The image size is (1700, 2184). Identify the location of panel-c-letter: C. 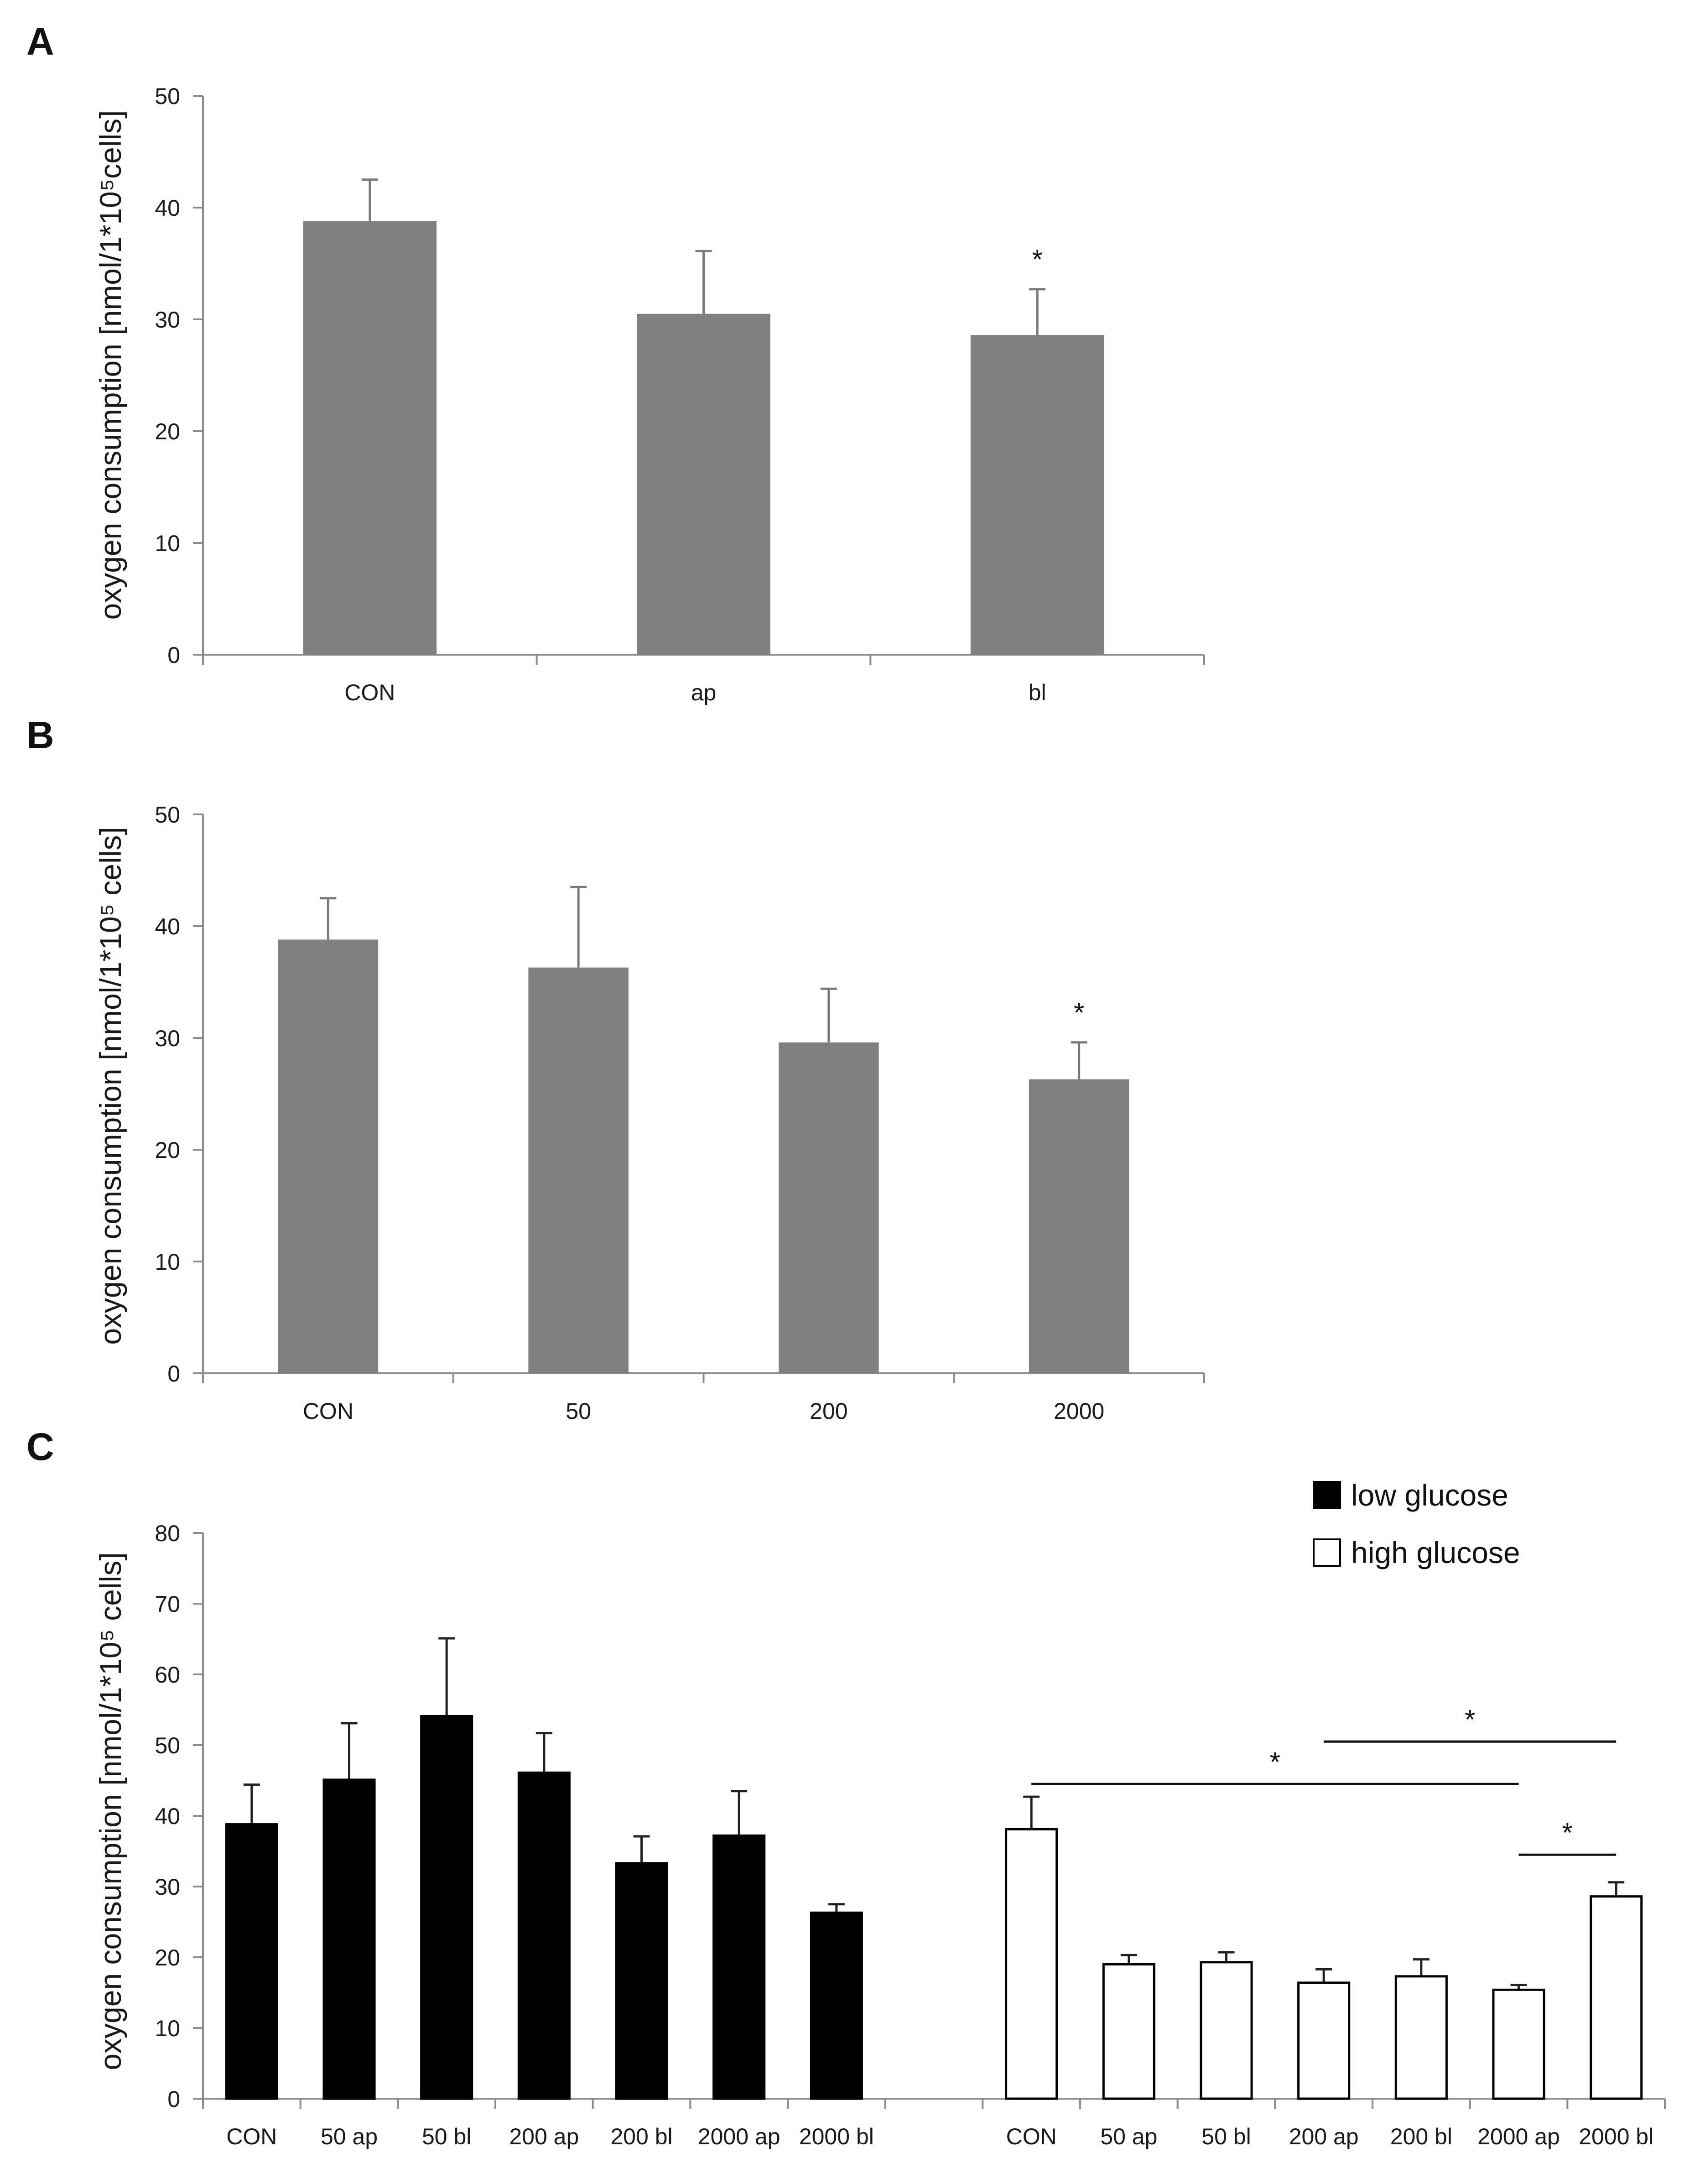
(40, 1446).